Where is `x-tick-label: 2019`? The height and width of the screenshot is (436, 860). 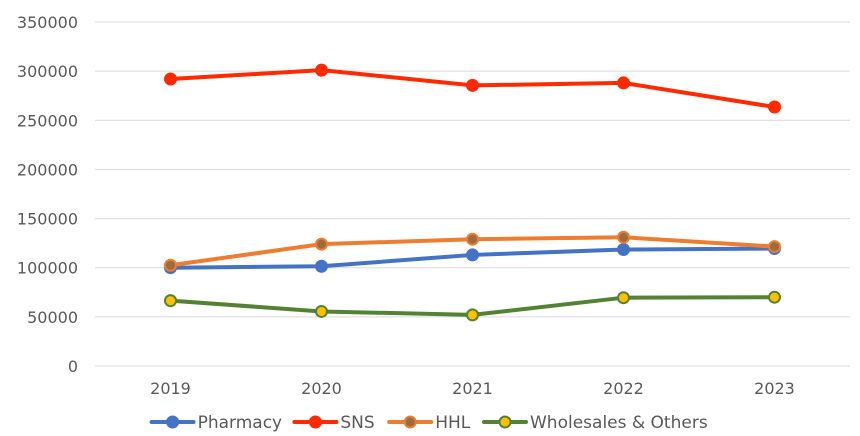 x-tick-label: 2019 is located at coordinates (170, 388).